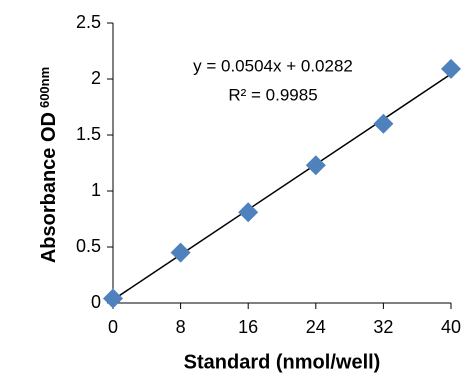  What do you see at coordinates (248, 327) in the screenshot?
I see `x-tick-label: 16` at bounding box center [248, 327].